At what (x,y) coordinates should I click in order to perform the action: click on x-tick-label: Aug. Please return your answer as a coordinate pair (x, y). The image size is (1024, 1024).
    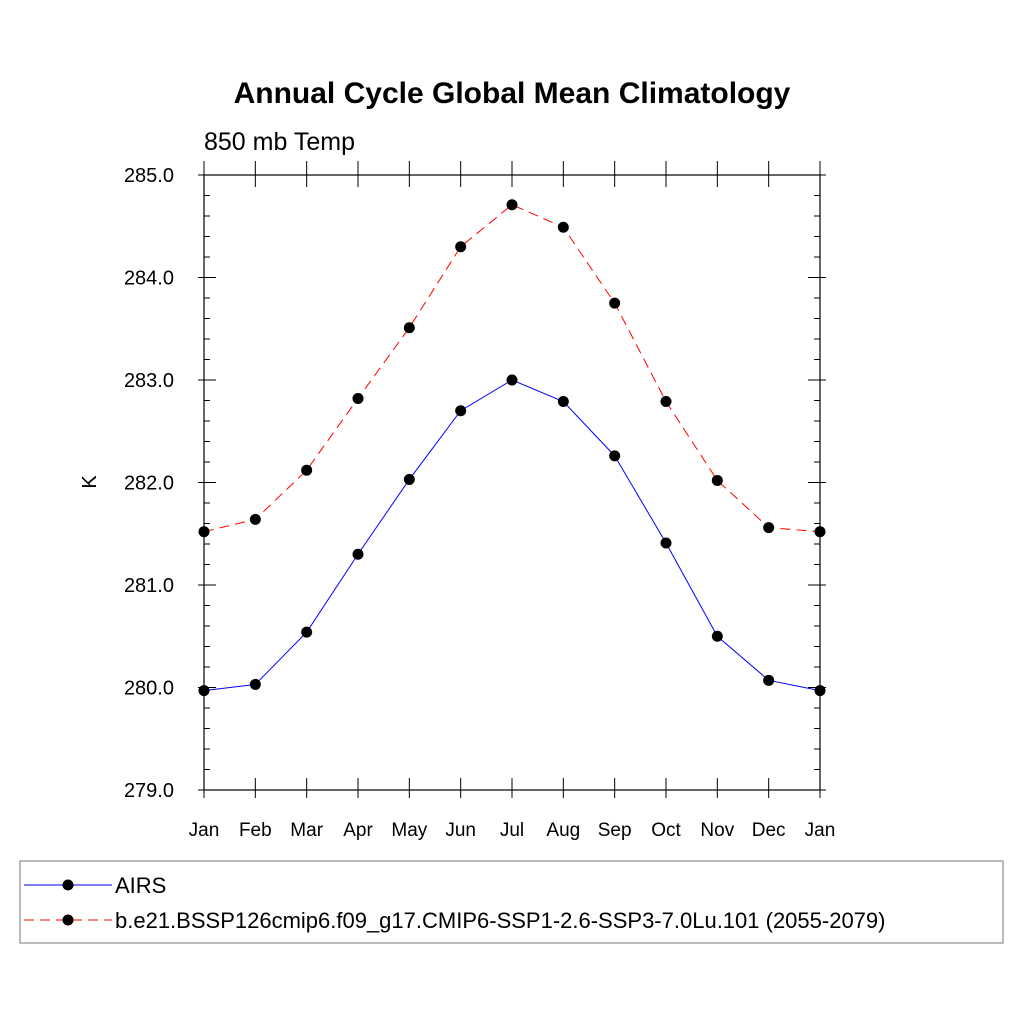
    Looking at the image, I should click on (563, 830).